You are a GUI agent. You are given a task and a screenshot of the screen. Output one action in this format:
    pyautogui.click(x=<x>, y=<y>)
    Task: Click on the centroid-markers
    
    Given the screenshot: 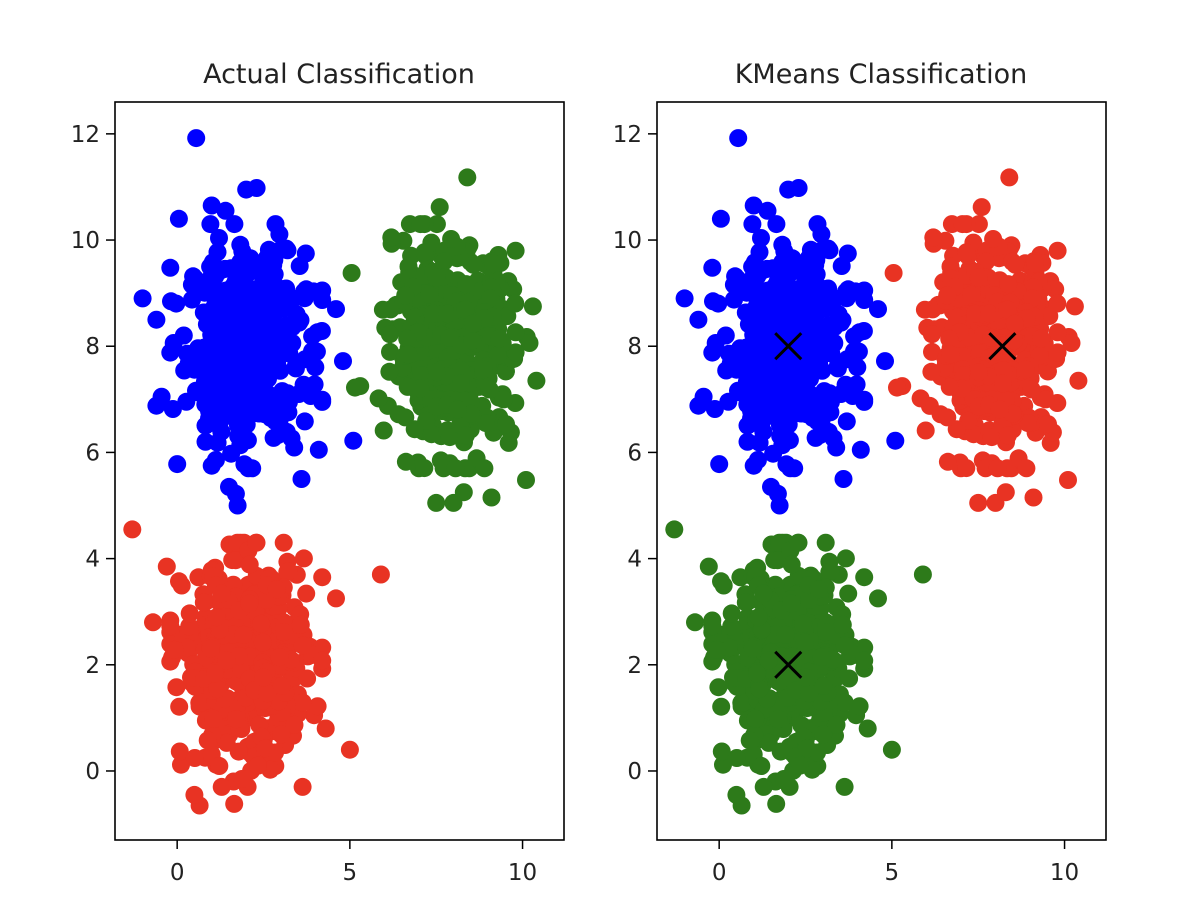 What is the action you would take?
    pyautogui.click(x=895, y=505)
    